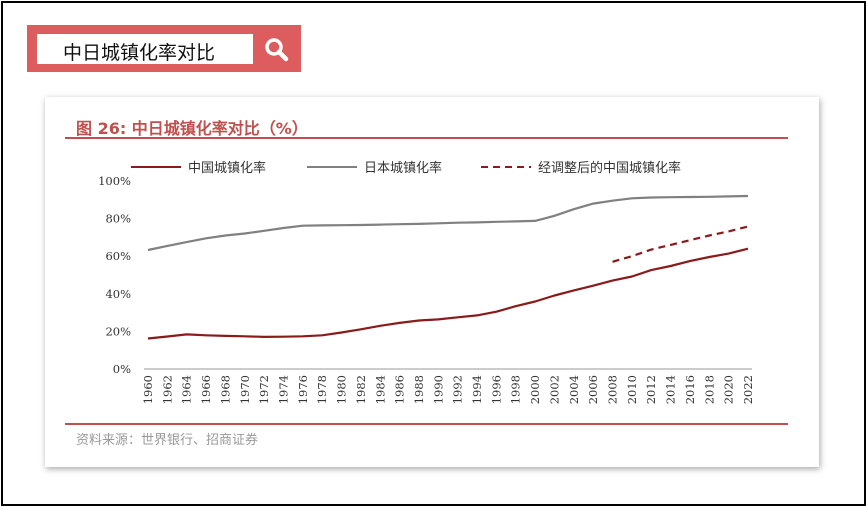 This screenshot has height=507, width=867. Describe the element at coordinates (729, 389) in the screenshot. I see `x-tick-label: 2020` at that location.